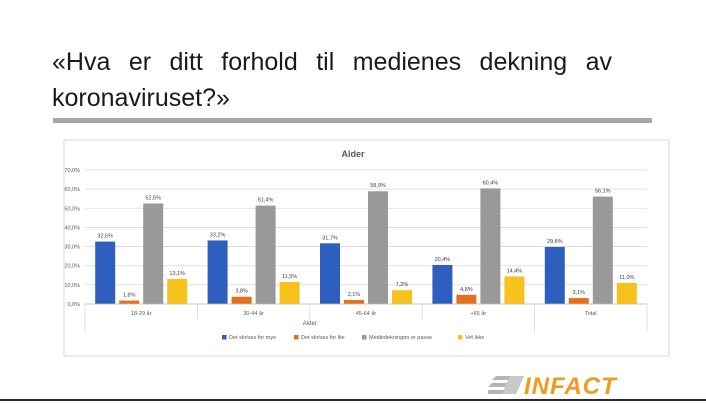  What do you see at coordinates (353, 400) in the screenshot?
I see `footer-line` at bounding box center [353, 400].